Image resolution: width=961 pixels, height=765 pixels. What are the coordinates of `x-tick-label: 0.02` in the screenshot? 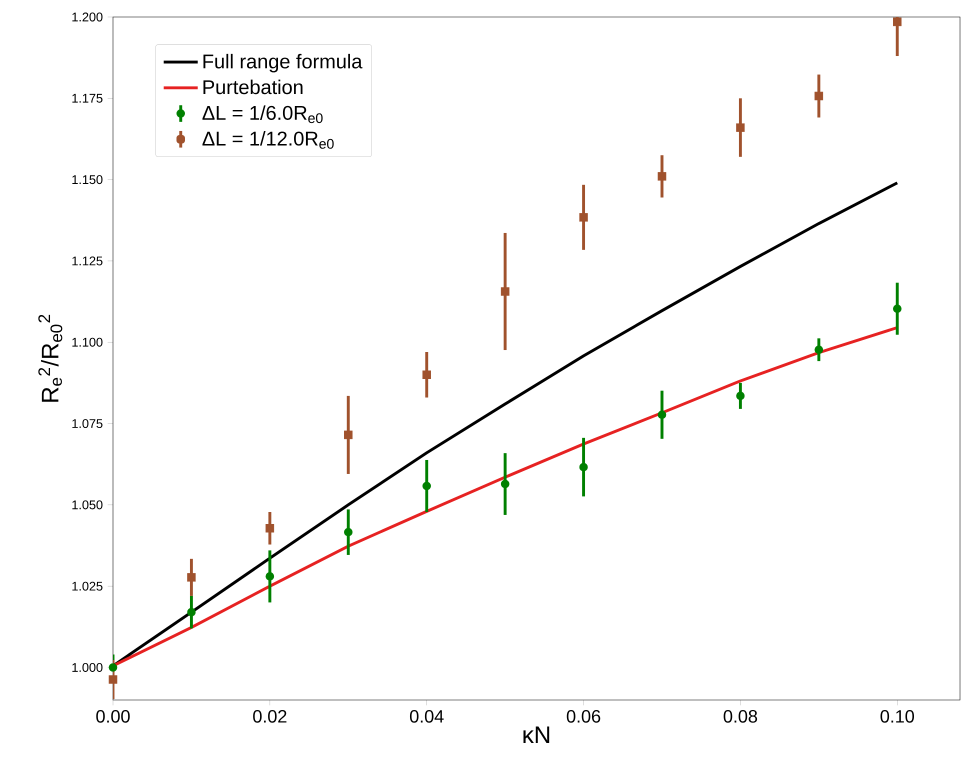 It's located at (269, 716).